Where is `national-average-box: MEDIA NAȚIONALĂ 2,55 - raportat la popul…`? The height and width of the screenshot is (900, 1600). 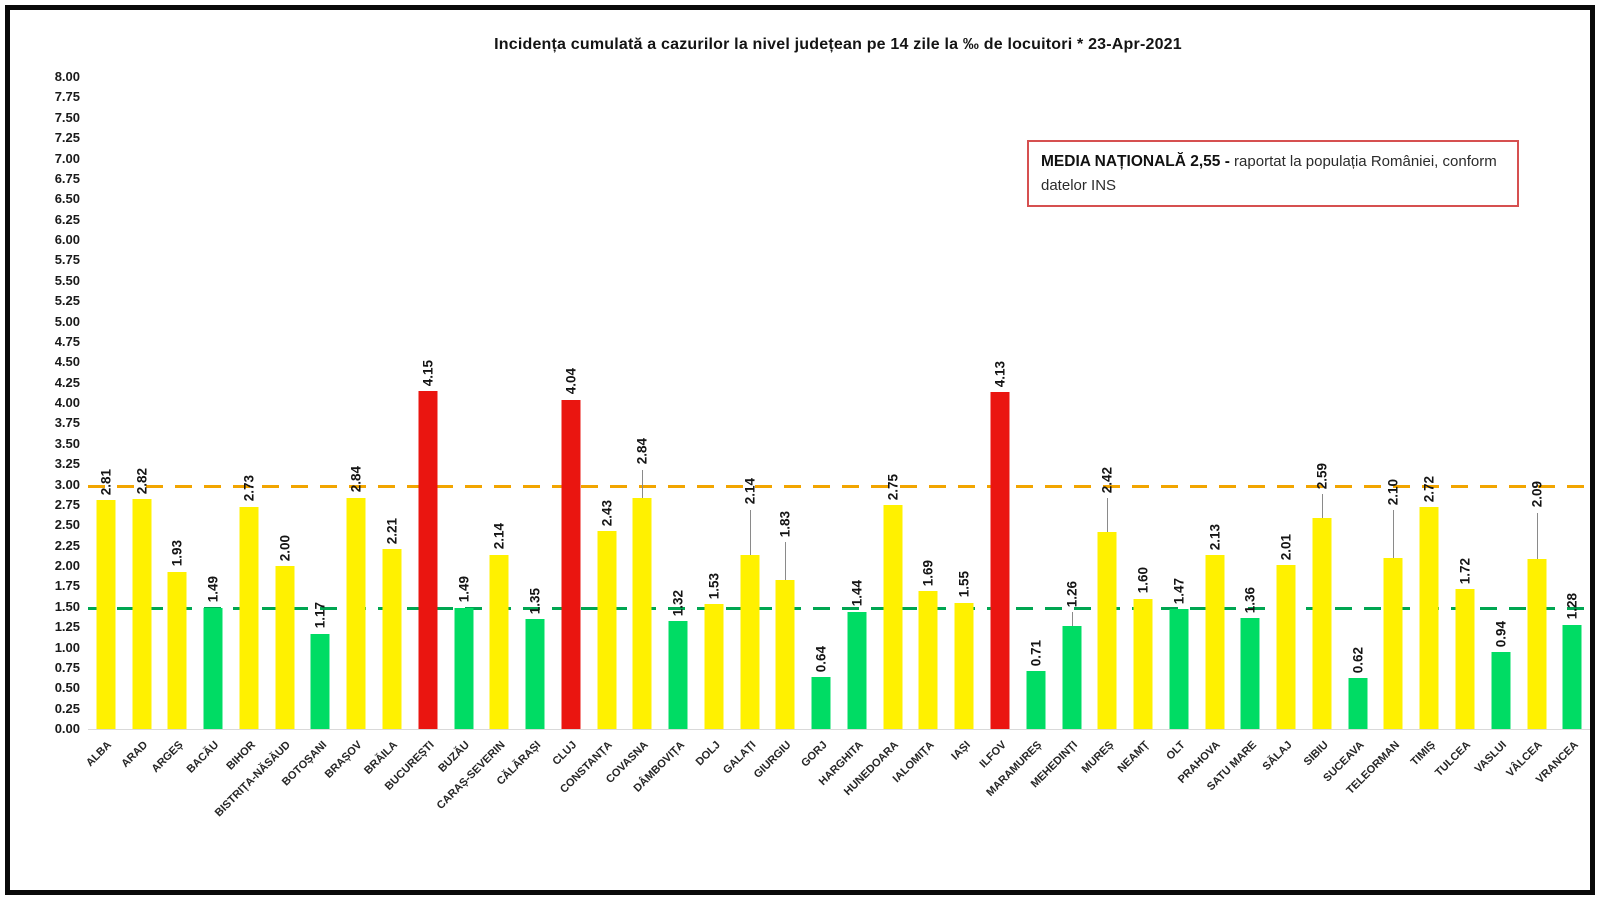
national-average-box: MEDIA NAȚIONALĂ 2,55 - raportat la popul… is located at coordinates (1273, 174).